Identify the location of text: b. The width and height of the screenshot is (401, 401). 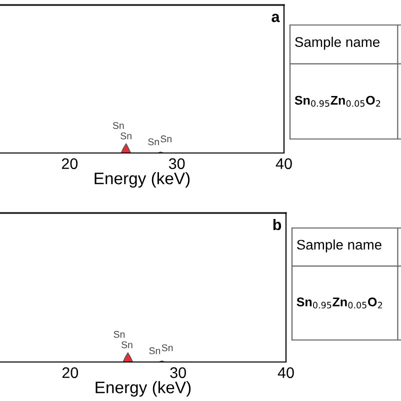
(277, 224).